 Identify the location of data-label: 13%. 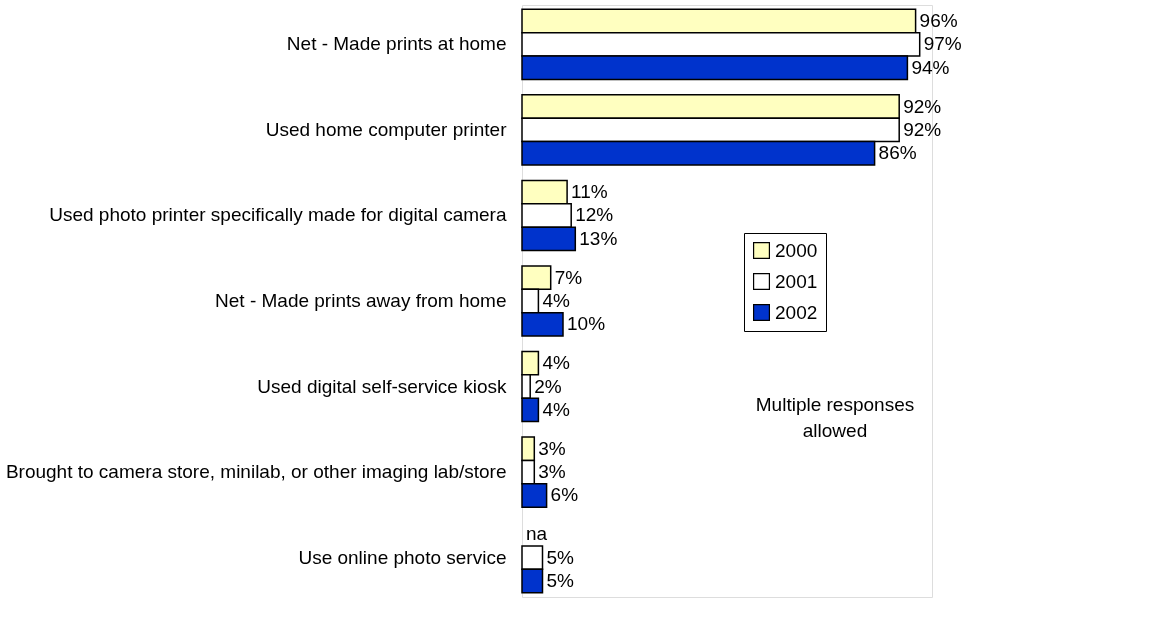
(598, 238).